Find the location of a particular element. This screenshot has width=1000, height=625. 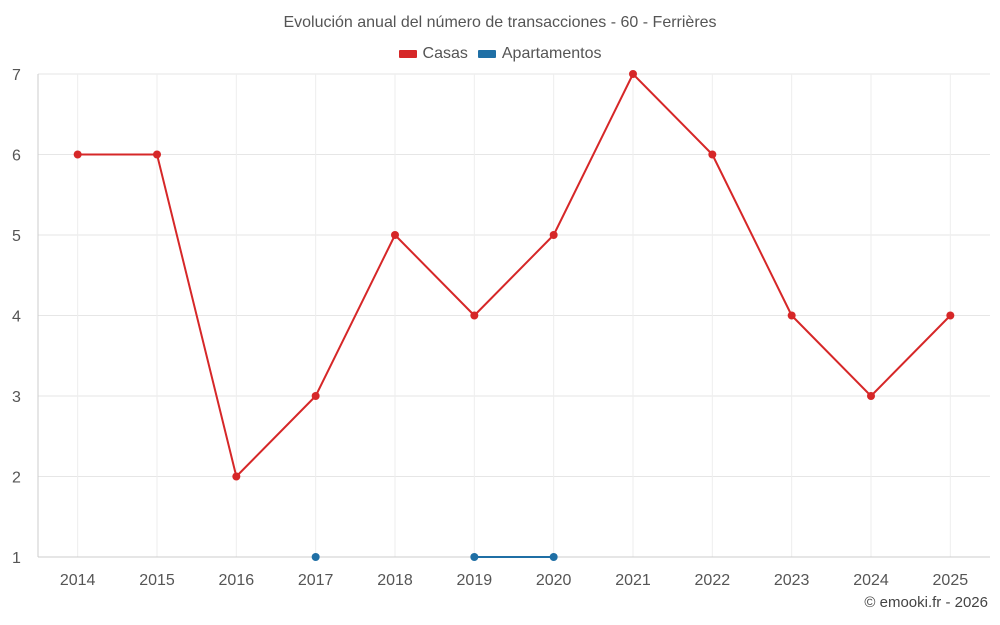

legend-label-apartamentos: Apartamentos is located at coordinates (551, 53).